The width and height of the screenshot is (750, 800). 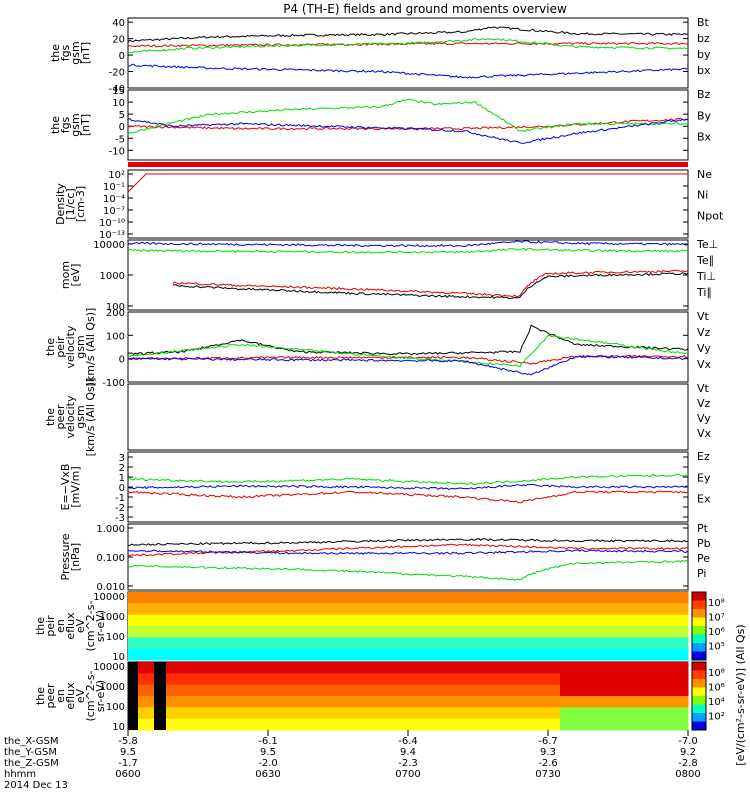 I want to click on spectrogram, so click(x=408, y=696).